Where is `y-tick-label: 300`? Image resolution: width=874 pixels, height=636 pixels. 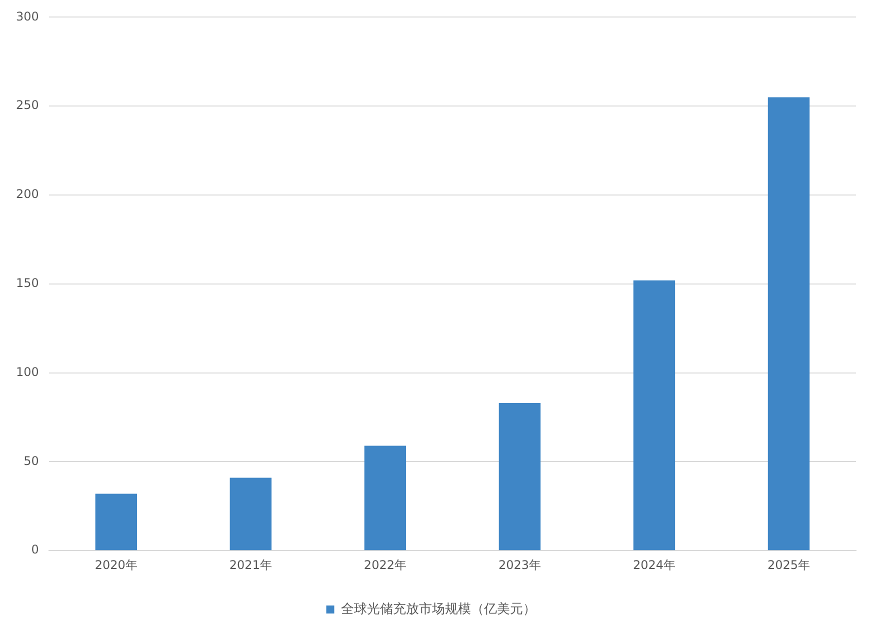 y-tick-label: 300 is located at coordinates (27, 16).